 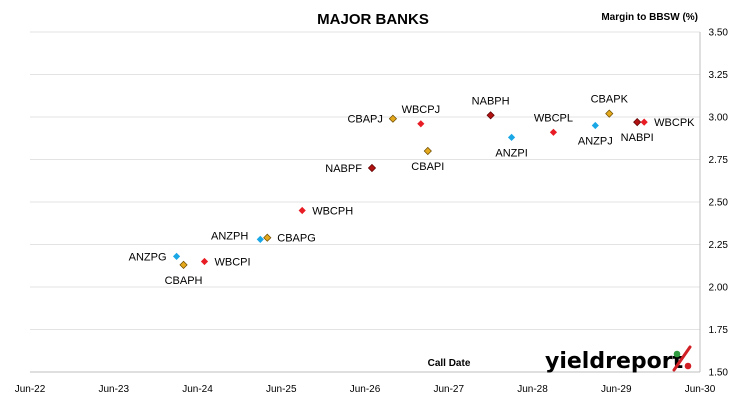 What do you see at coordinates (281, 389) in the screenshot?
I see `x-tick-label: Jun-25` at bounding box center [281, 389].